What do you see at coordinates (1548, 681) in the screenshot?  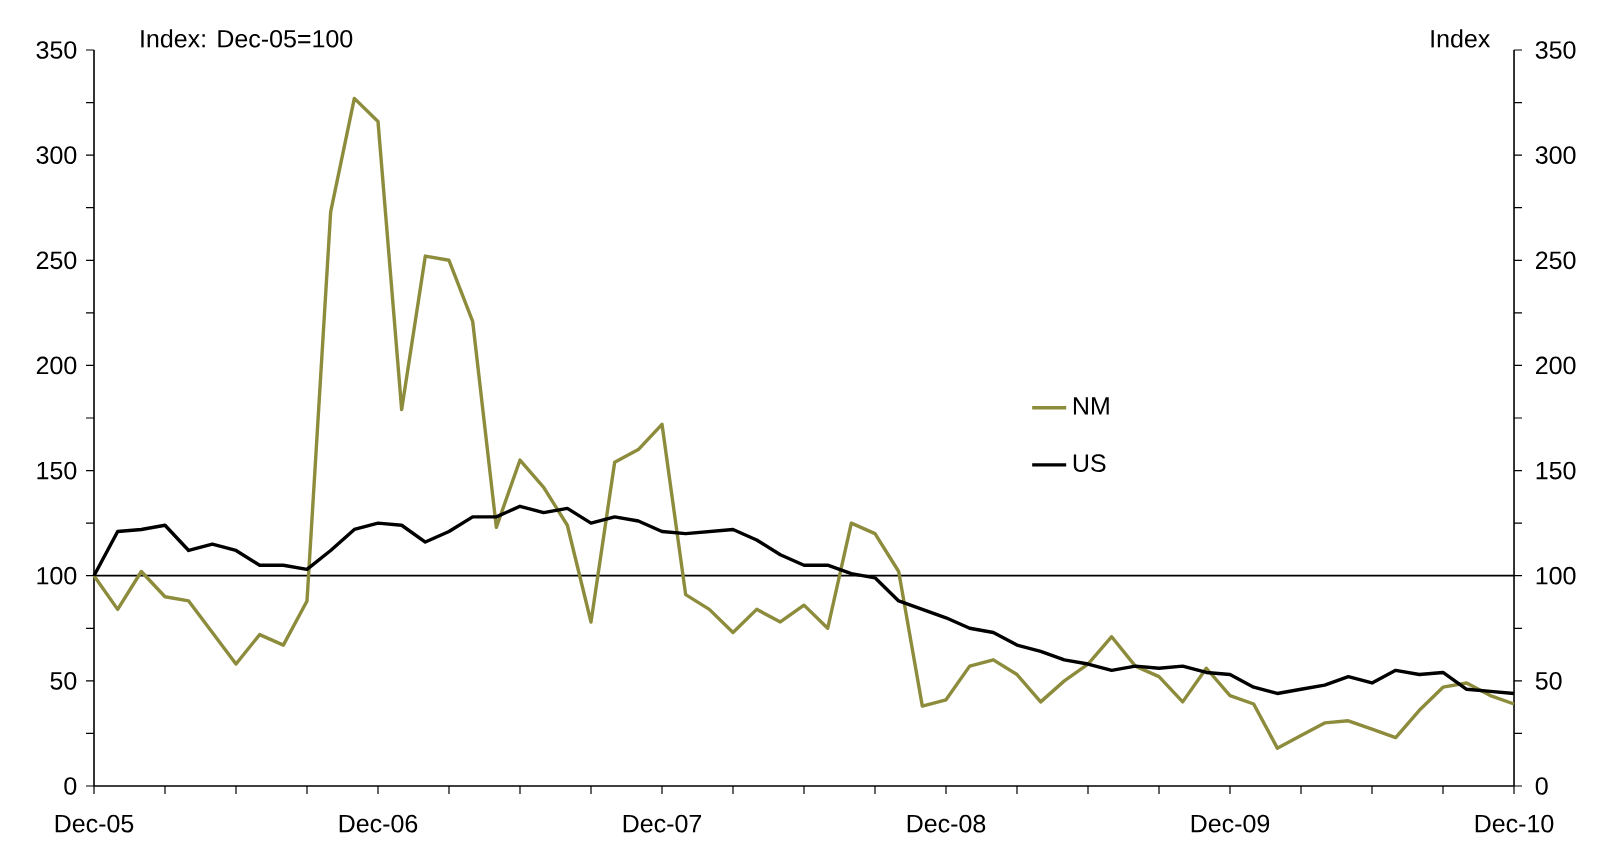 I see `y2-tick-label: 50` at bounding box center [1548, 681].